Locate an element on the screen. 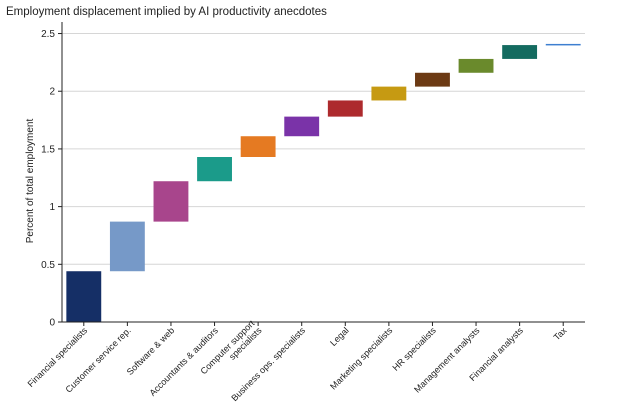 The image size is (617, 417). y-tick-label: 0.5 is located at coordinates (48, 265).